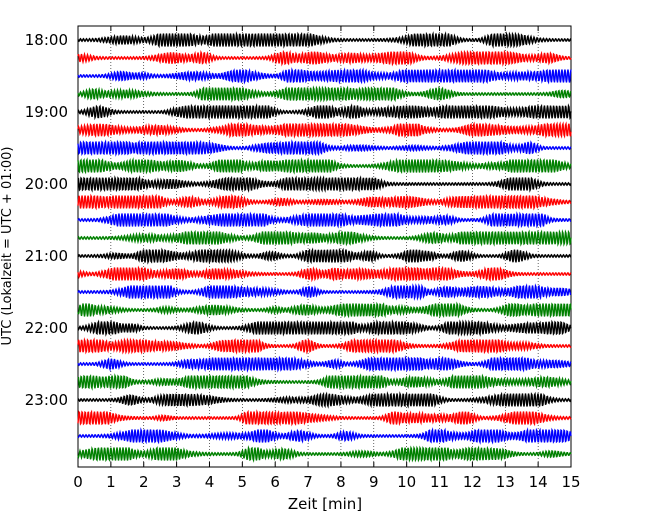 The width and height of the screenshot is (650, 520). What do you see at coordinates (275, 482) in the screenshot?
I see `x-tick-label: 6` at bounding box center [275, 482].